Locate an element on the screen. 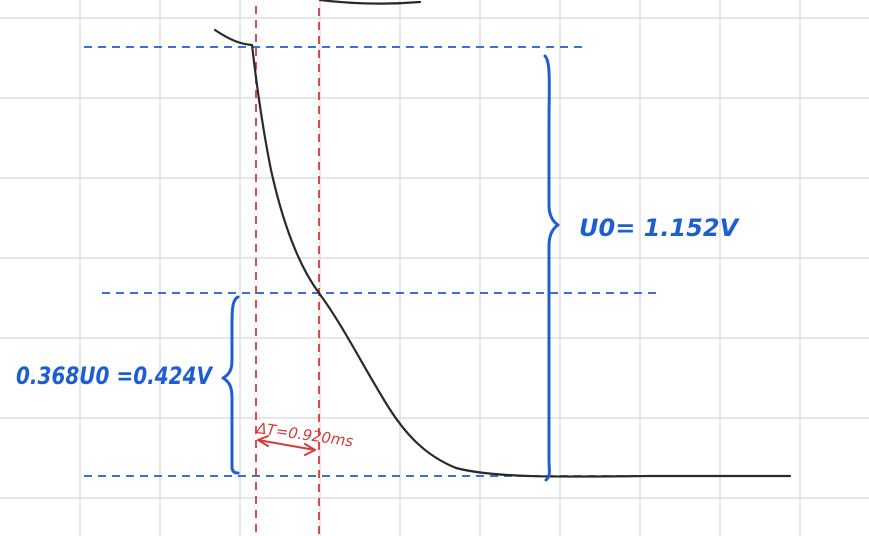 Image resolution: width=869 pixels, height=536 pixels. u0-label: U0= 1.152V is located at coordinates (660, 228).